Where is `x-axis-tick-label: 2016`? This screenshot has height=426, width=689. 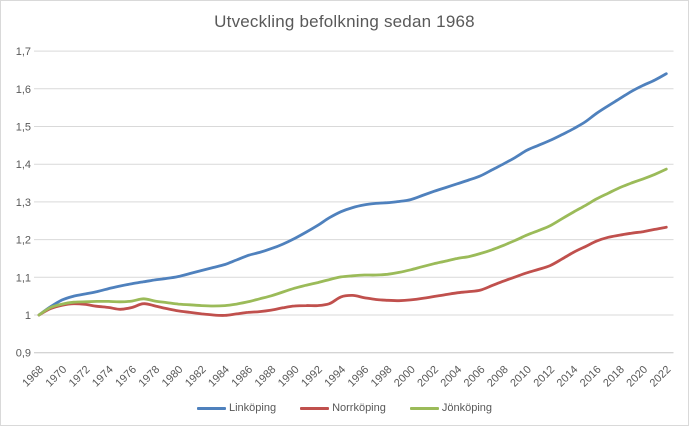
x-axis-tick-label: 2016 is located at coordinates (591, 377).